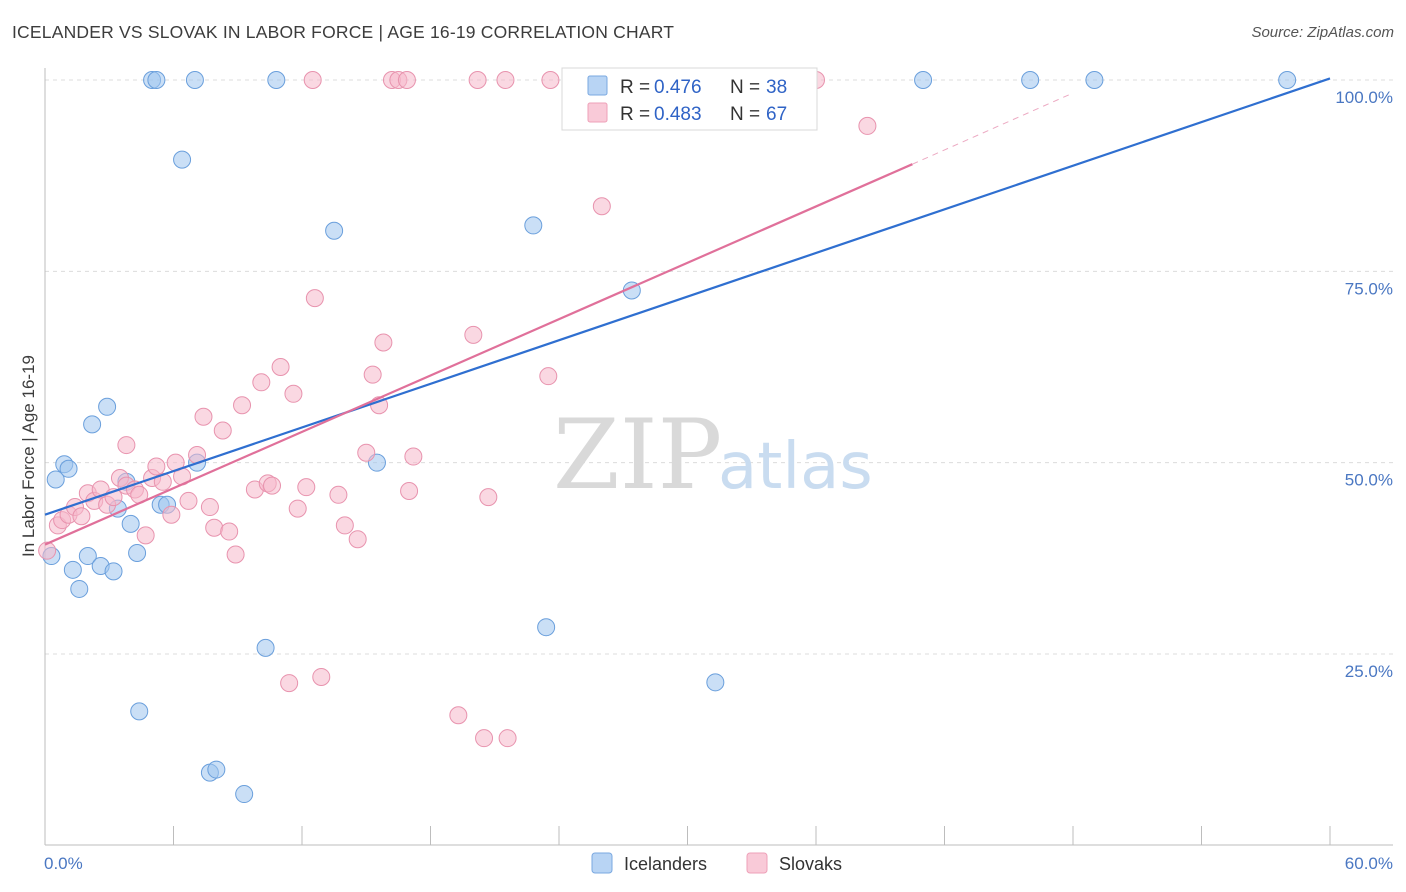 Image resolution: width=1406 pixels, height=892 pixels. I want to click on legend-n-value-1: 38, so click(776, 87).